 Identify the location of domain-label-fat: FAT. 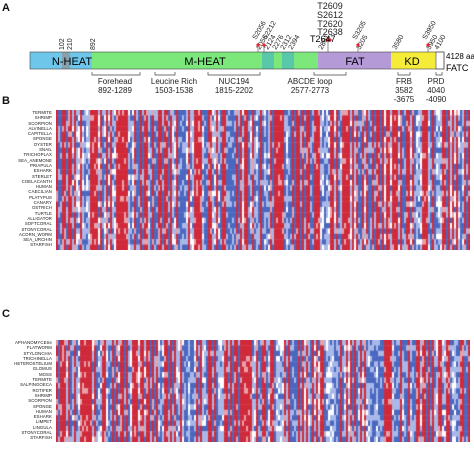
(355, 62).